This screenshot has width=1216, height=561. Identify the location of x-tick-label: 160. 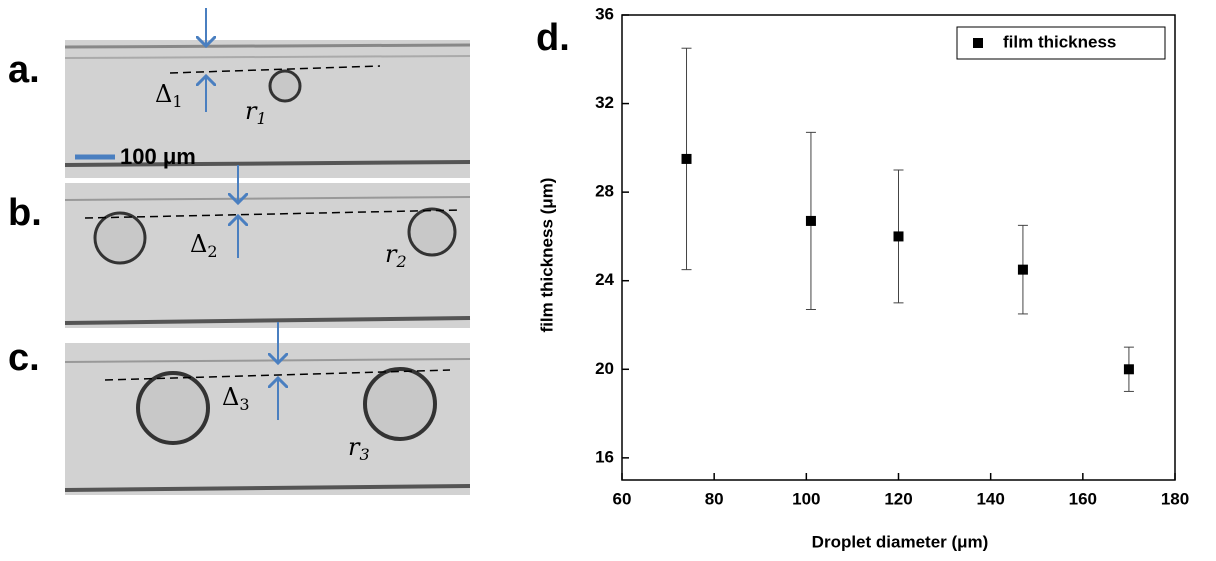
(1083, 498).